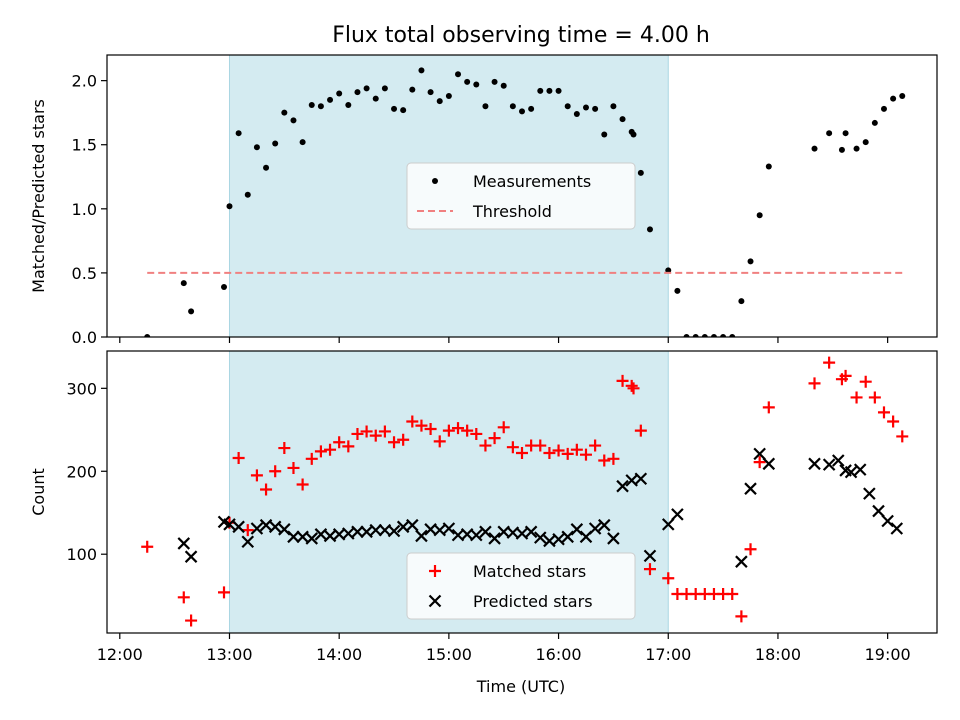 The height and width of the screenshot is (720, 960). Describe the element at coordinates (38, 492) in the screenshot. I see `y-axis-label: Count` at that location.